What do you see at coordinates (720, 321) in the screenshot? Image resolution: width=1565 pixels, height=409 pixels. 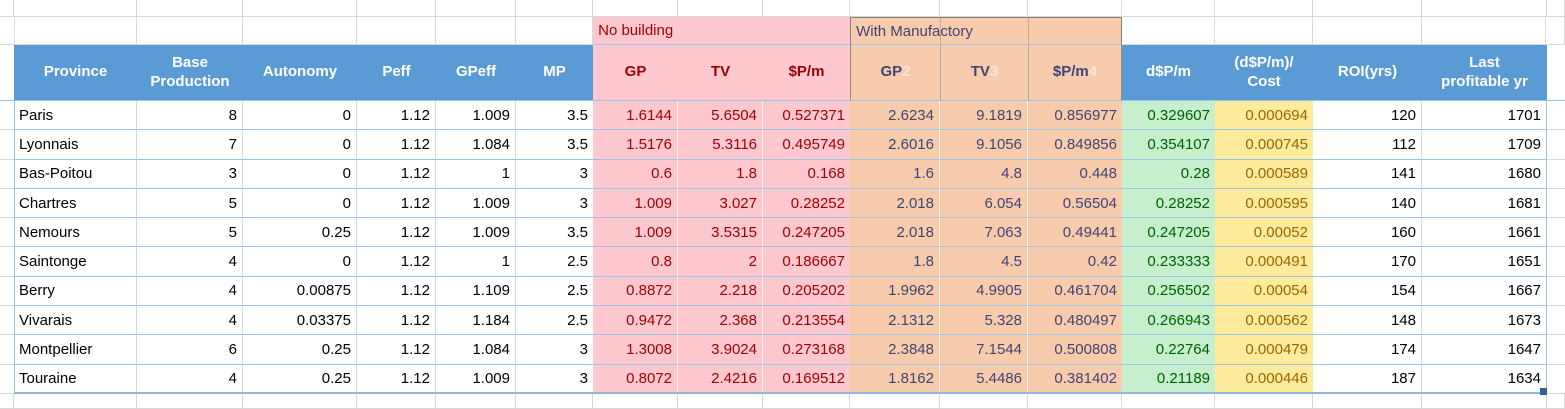 I see `cell-nobuilding-tv: 2.368` at bounding box center [720, 321].